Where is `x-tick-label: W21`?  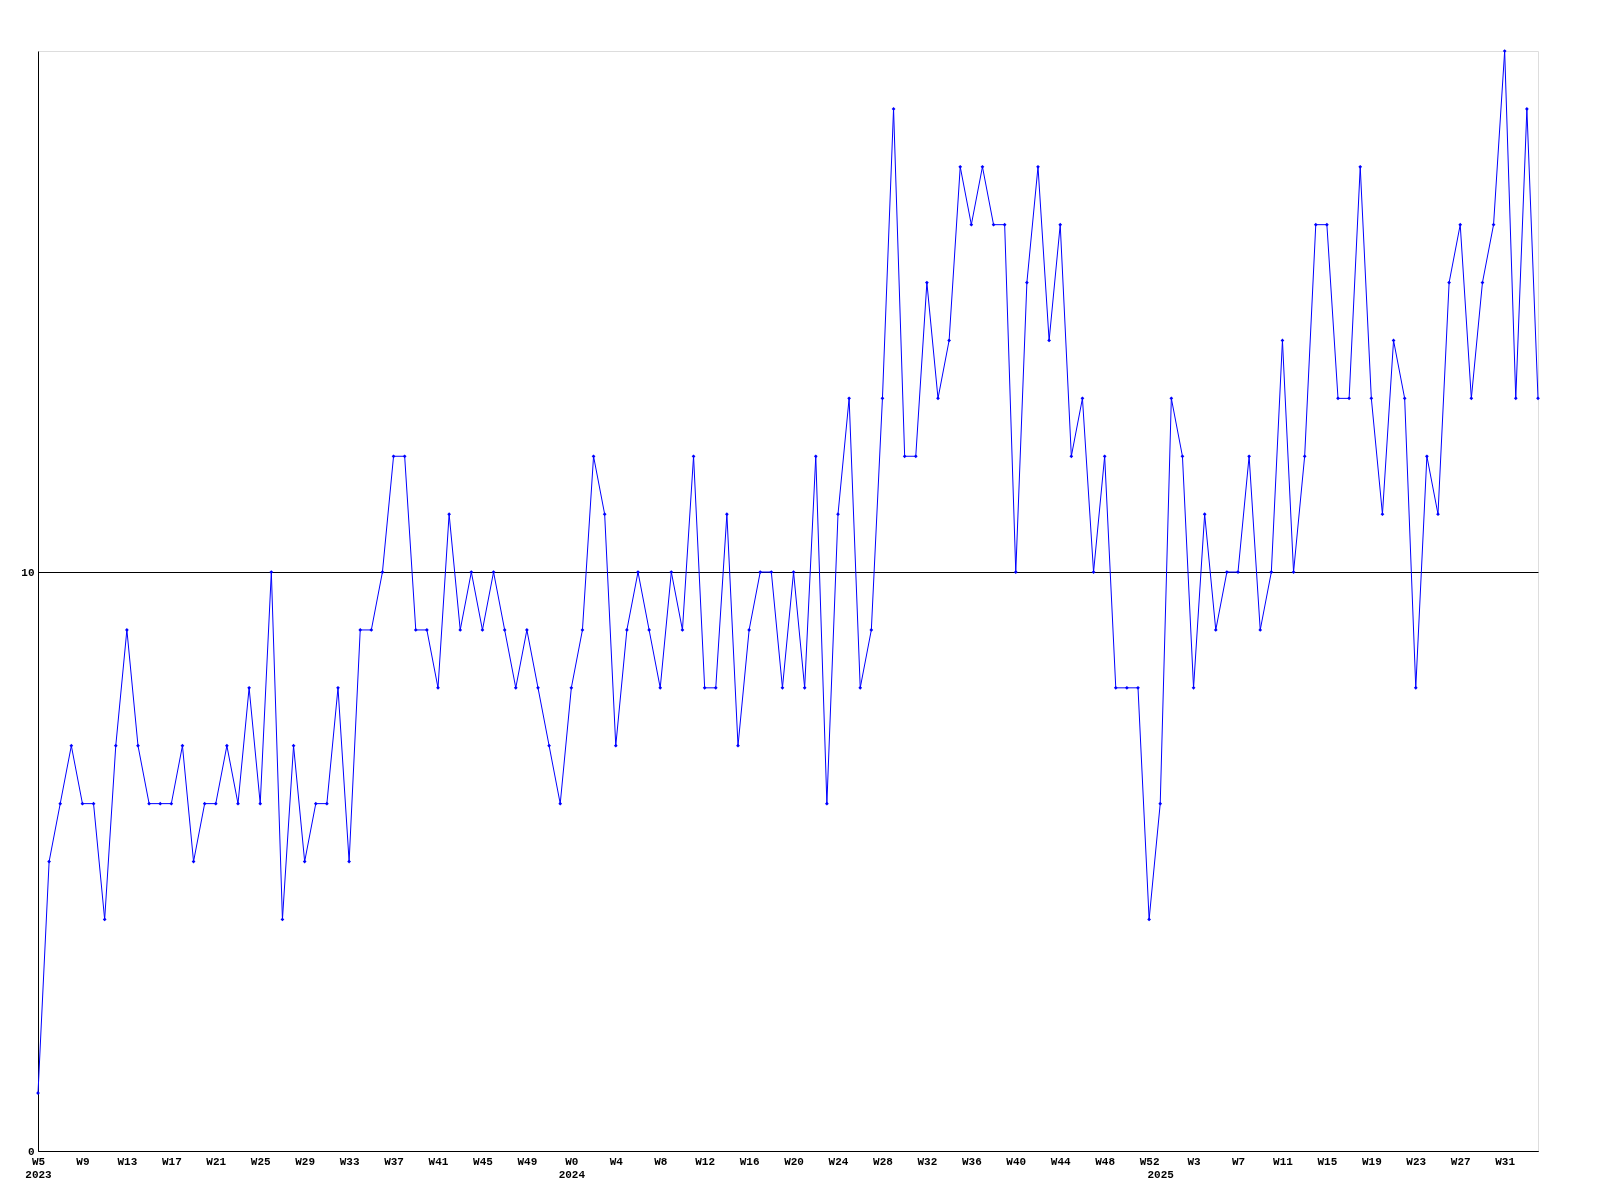
x-tick-label: W21 is located at coordinates (216, 1161).